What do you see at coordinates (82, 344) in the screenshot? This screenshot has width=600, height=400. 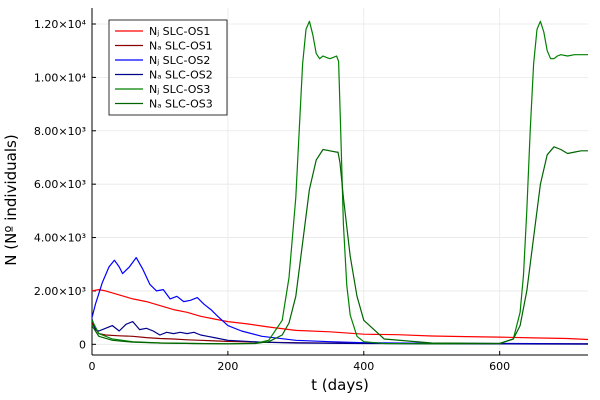 I see `y-tick-label: 0` at bounding box center [82, 344].